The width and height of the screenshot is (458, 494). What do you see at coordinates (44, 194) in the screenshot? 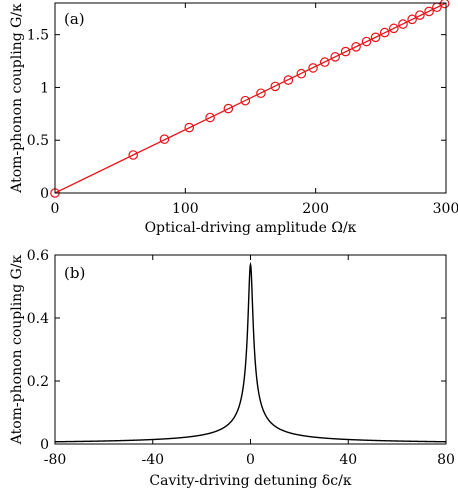
I see `chart-a-y-tick-label: 0` at bounding box center [44, 194].